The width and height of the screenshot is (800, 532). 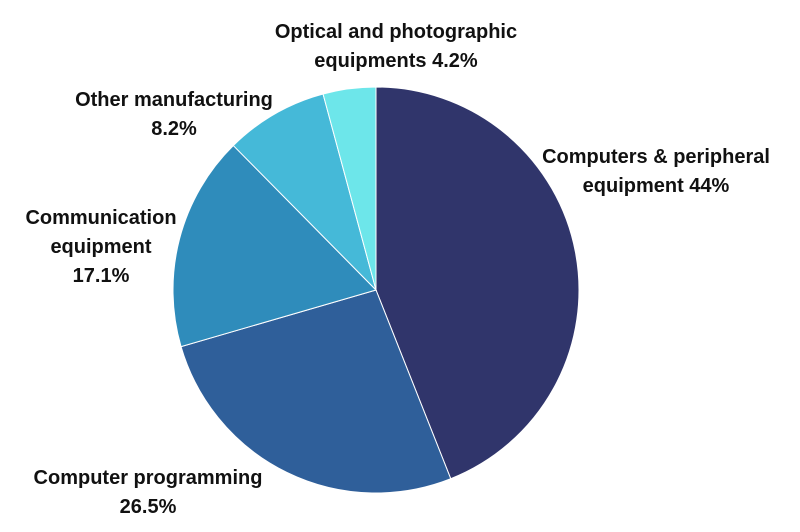 I want to click on slice-label-3: Communication equipment 17.1%, so click(x=100, y=247).